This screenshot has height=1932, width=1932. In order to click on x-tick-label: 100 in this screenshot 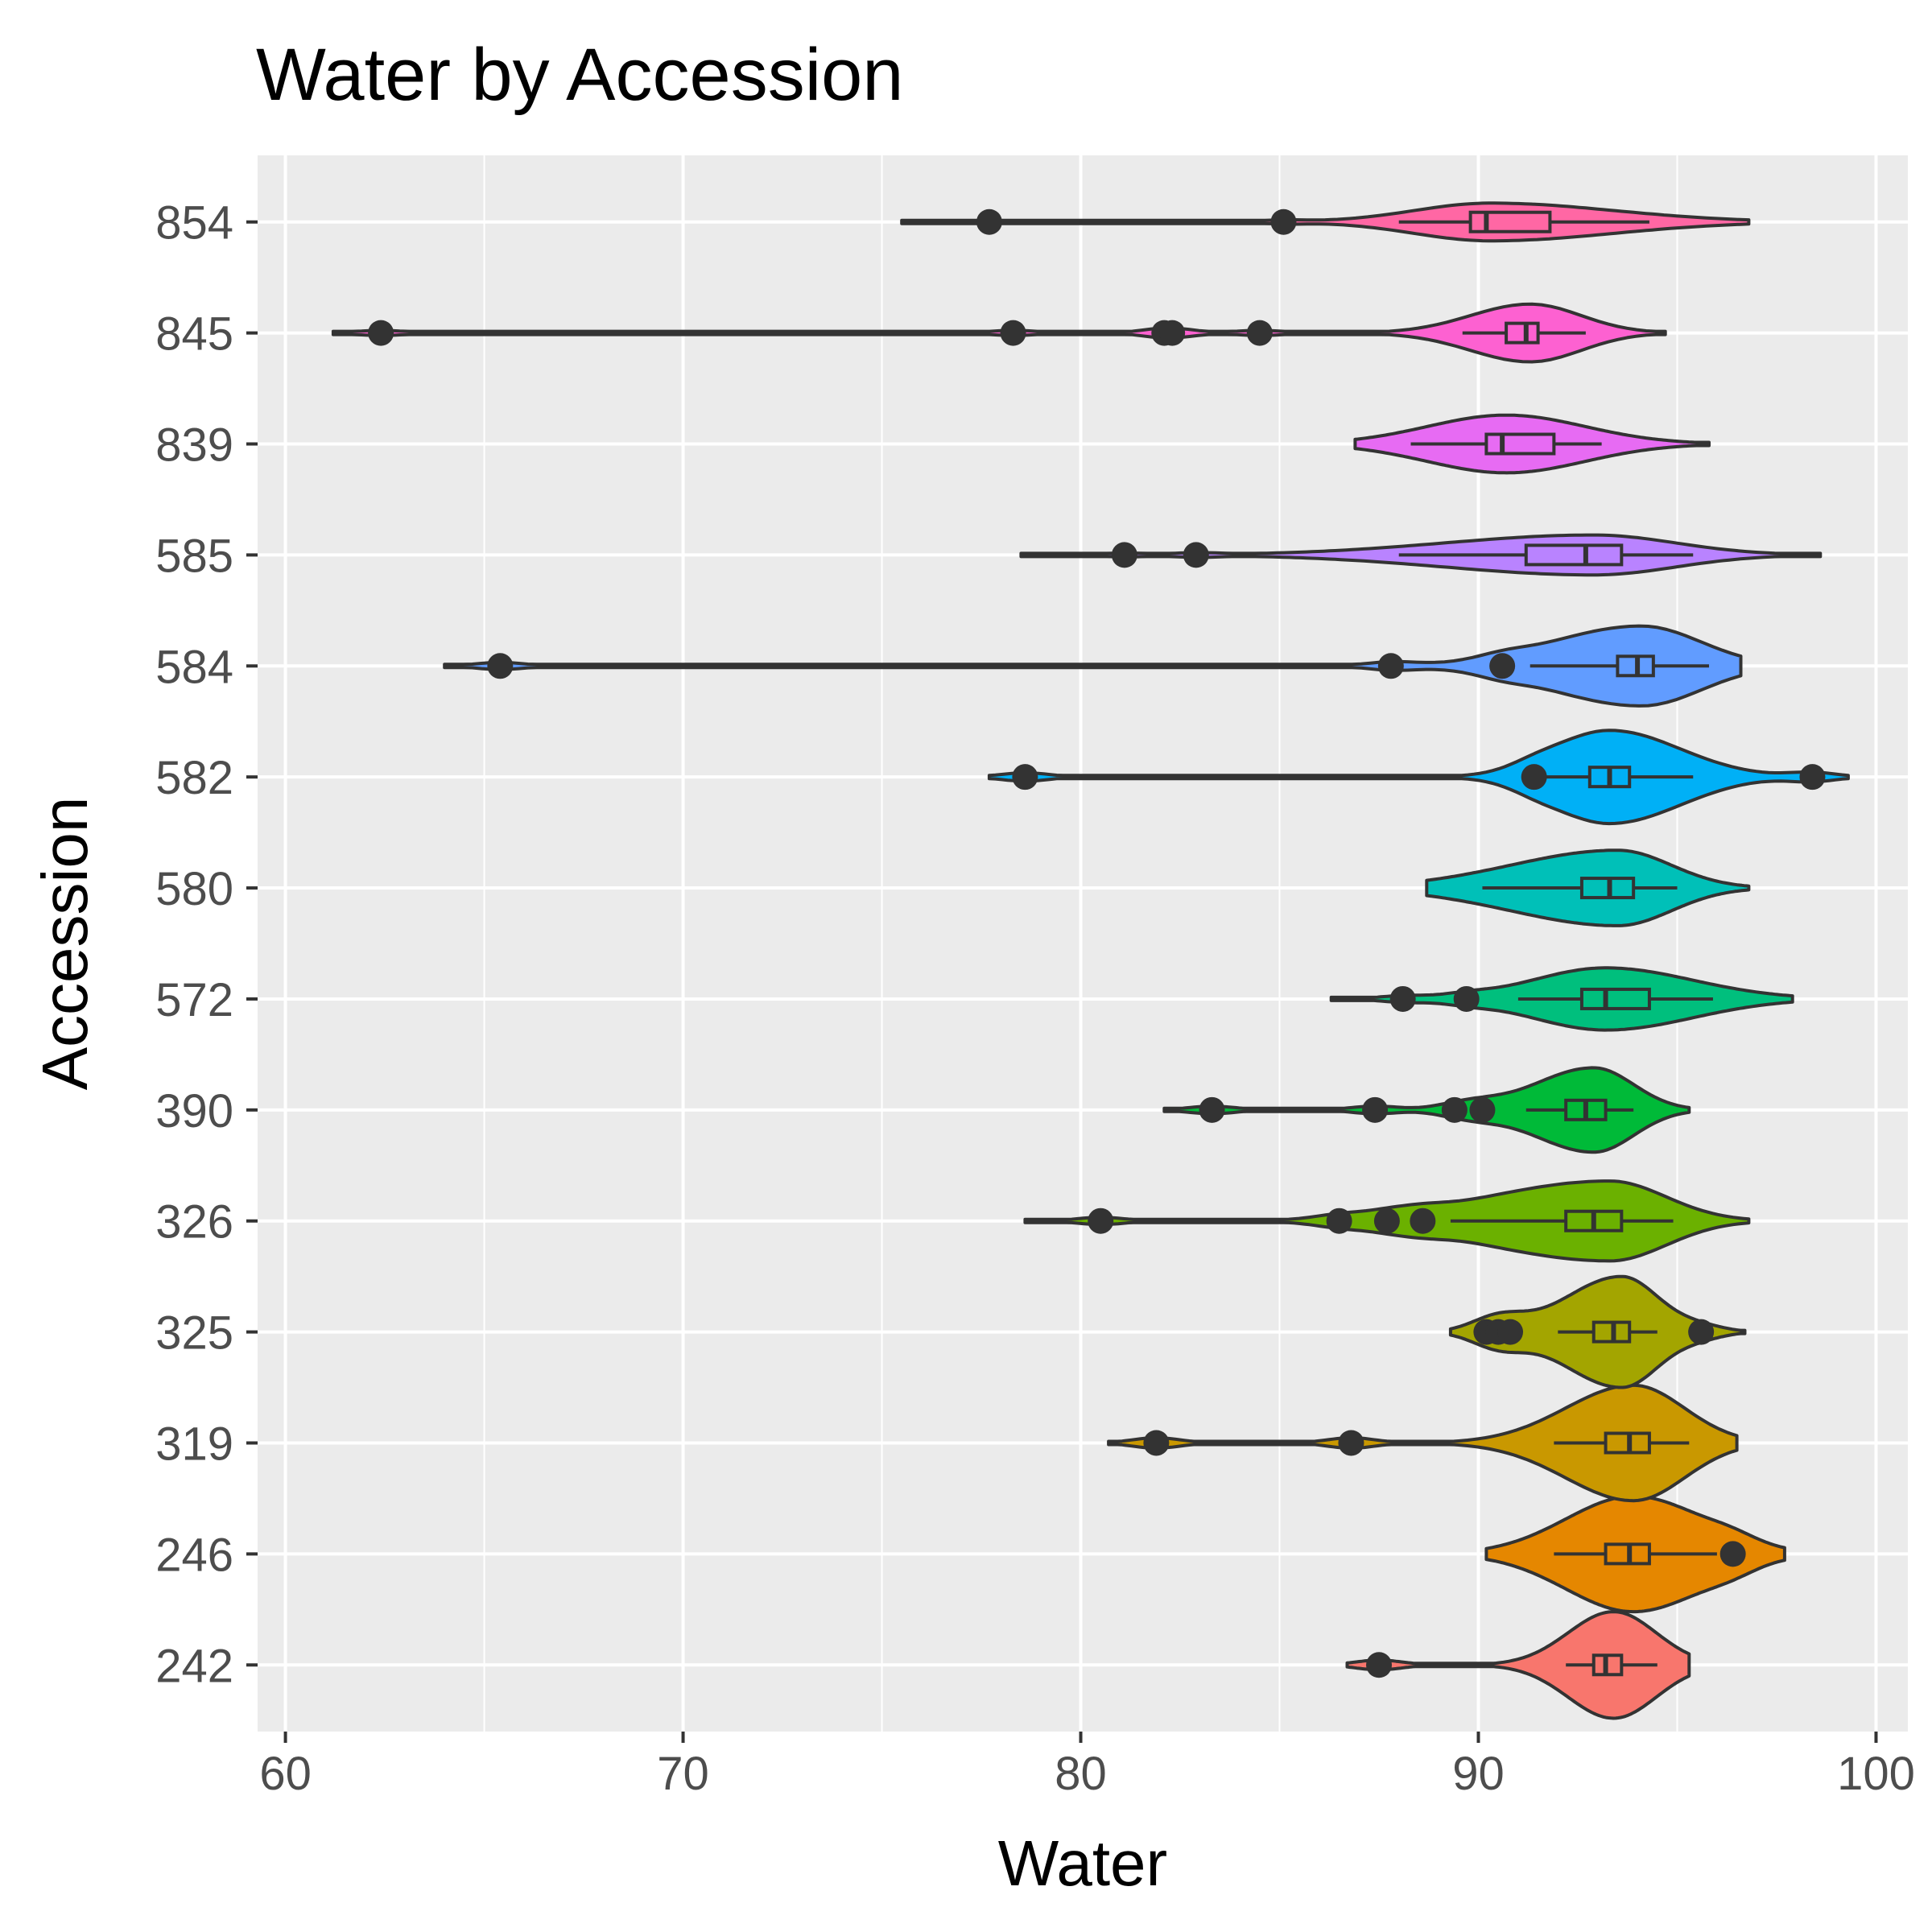, I will do `click(1876, 1774)`.